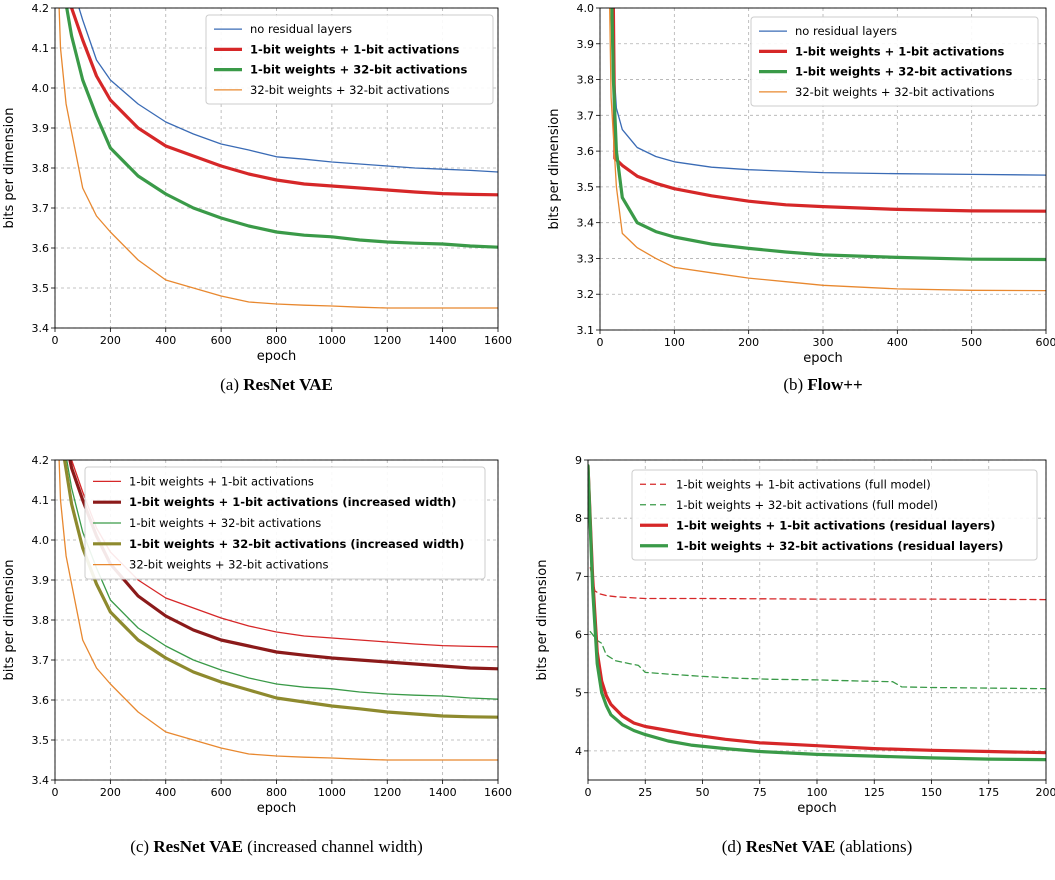 The width and height of the screenshot is (1055, 880). What do you see at coordinates (586, 330) in the screenshot?
I see `y-tick-label: 3.1` at bounding box center [586, 330].